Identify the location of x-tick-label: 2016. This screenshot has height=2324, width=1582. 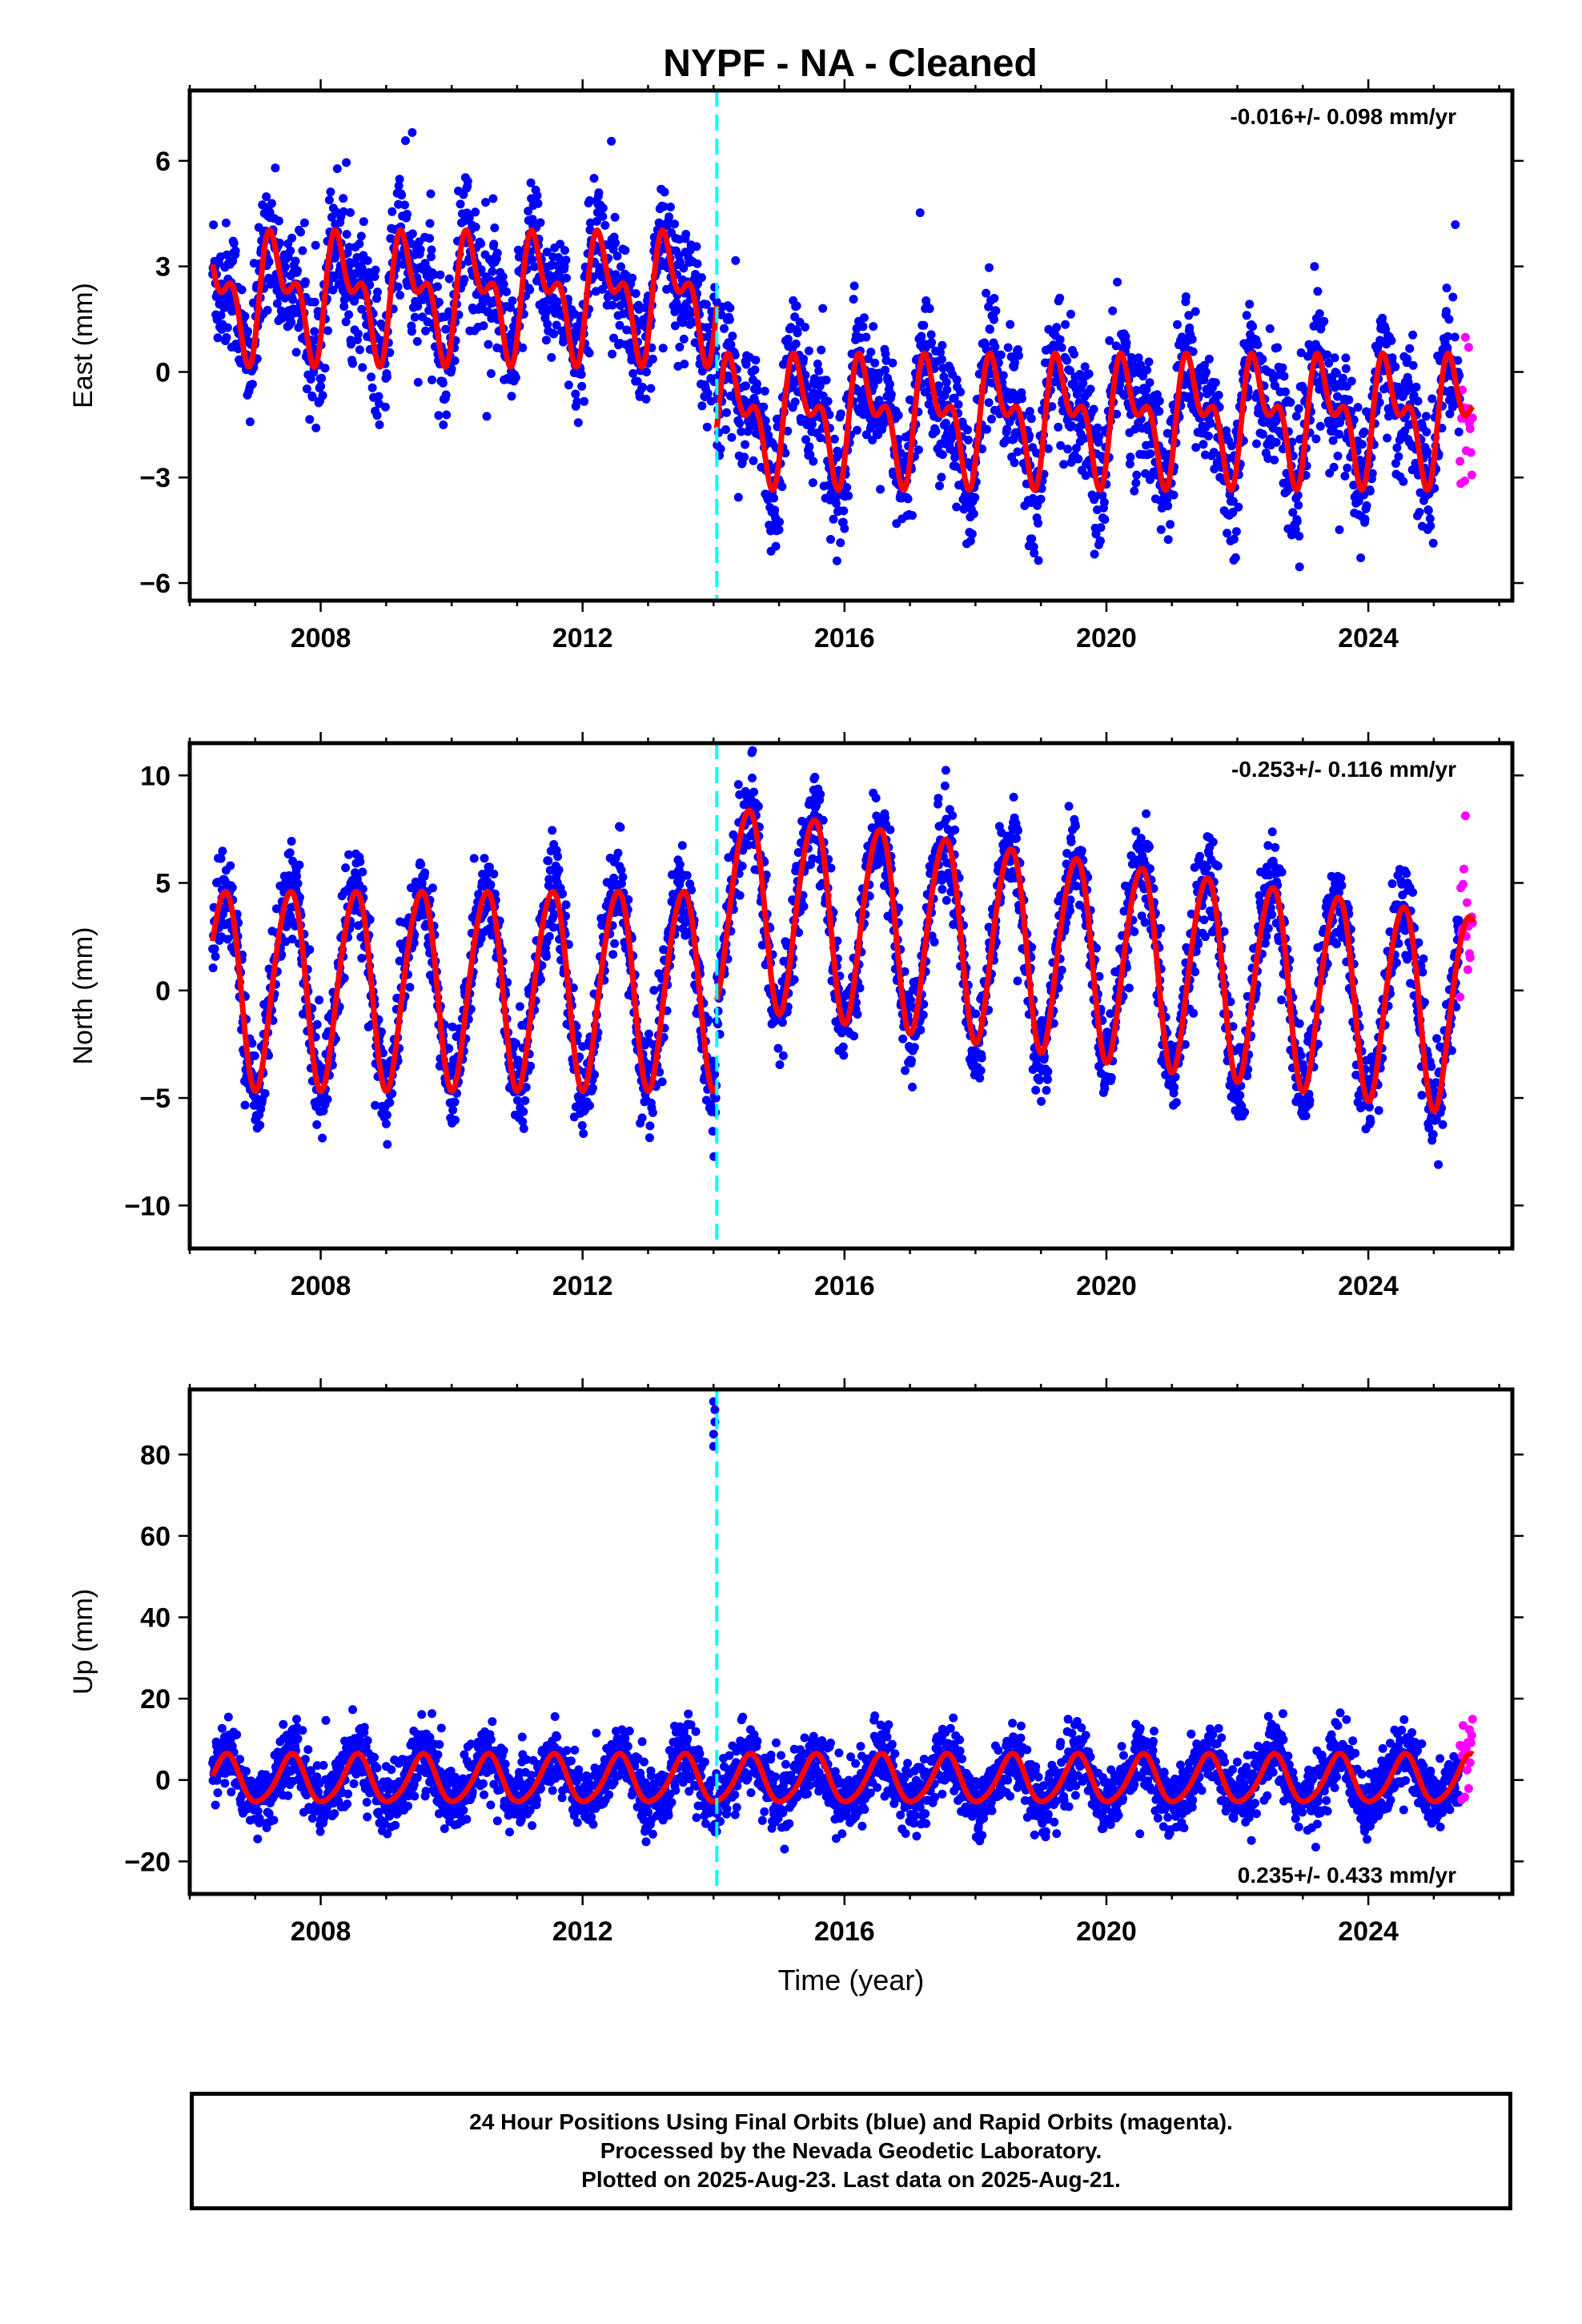
(845, 638).